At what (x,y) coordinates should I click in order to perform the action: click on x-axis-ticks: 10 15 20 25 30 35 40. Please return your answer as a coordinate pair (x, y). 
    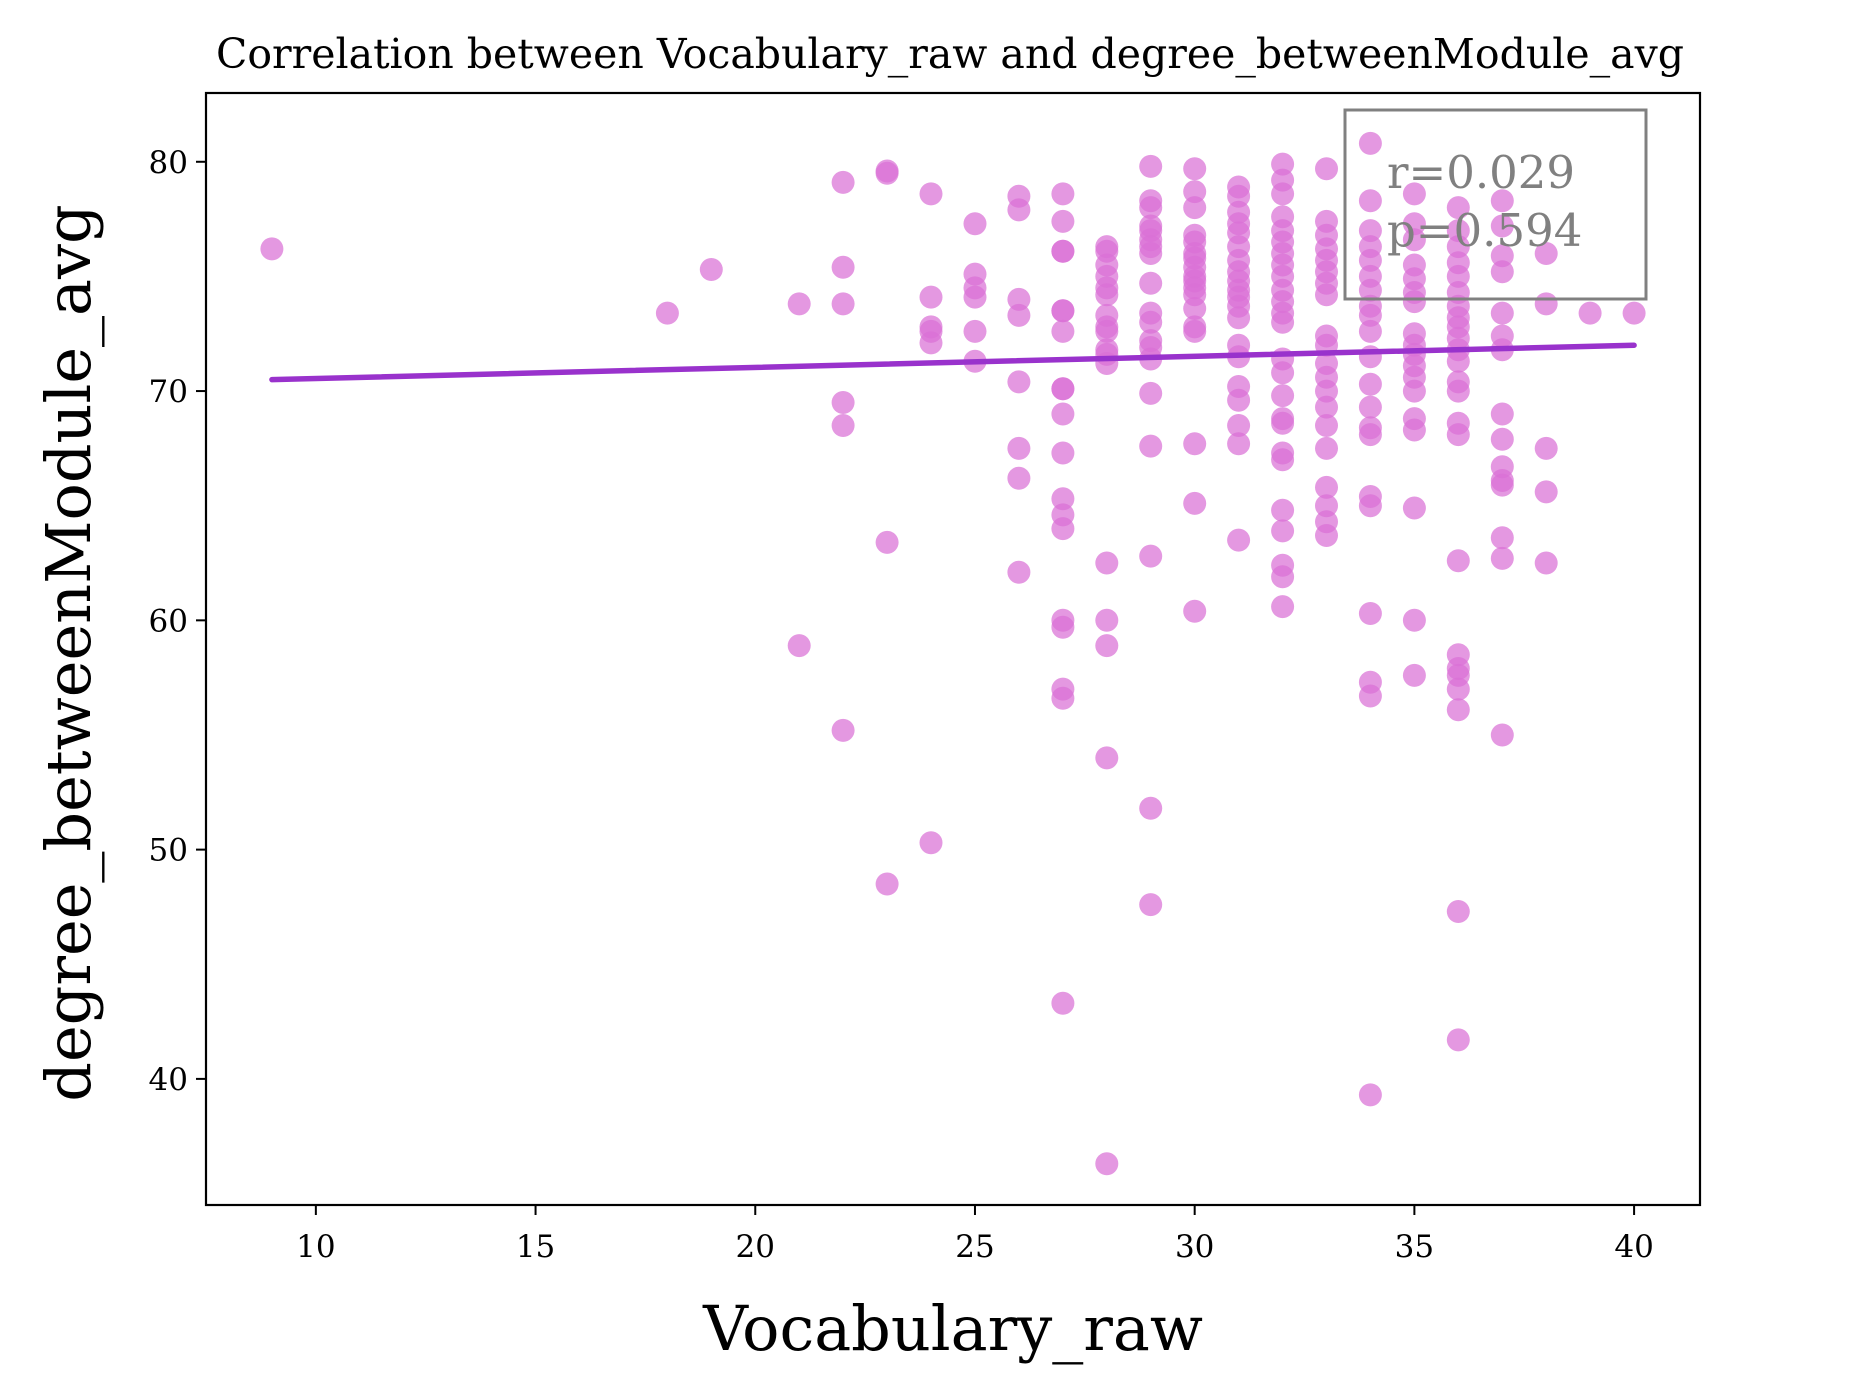
    Looking at the image, I should click on (975, 1235).